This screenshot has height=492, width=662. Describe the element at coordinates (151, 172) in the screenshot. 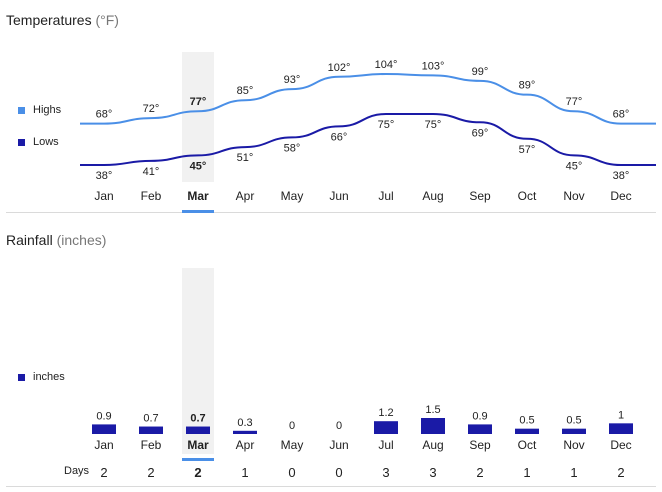

I see `temperature-label-lows: 41°` at that location.